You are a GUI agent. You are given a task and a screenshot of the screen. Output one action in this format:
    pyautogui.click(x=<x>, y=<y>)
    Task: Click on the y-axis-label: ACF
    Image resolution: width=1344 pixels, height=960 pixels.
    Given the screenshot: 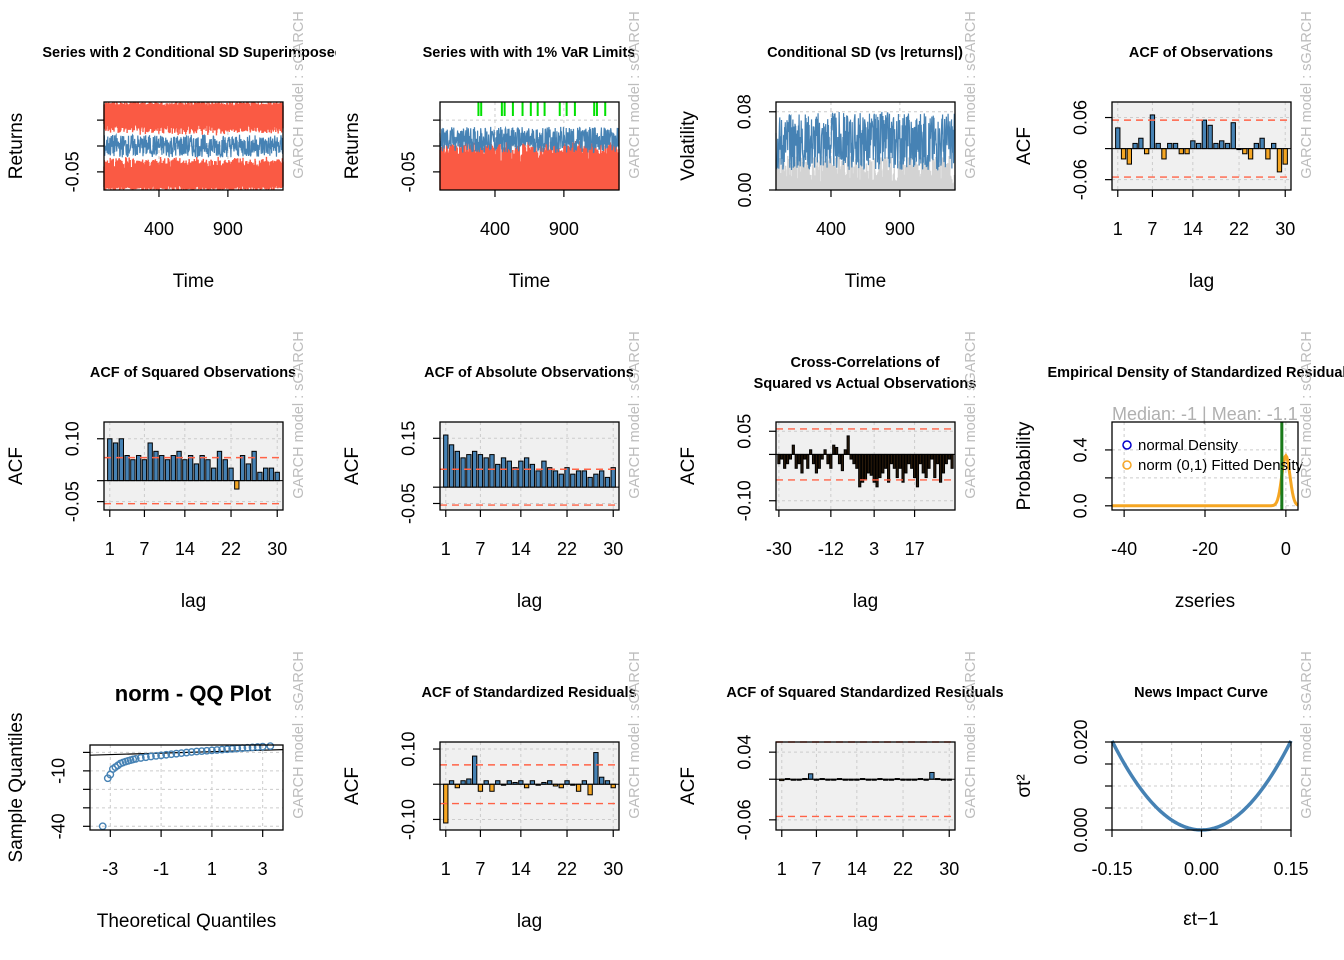 What is the action you would take?
    pyautogui.click(x=1024, y=146)
    